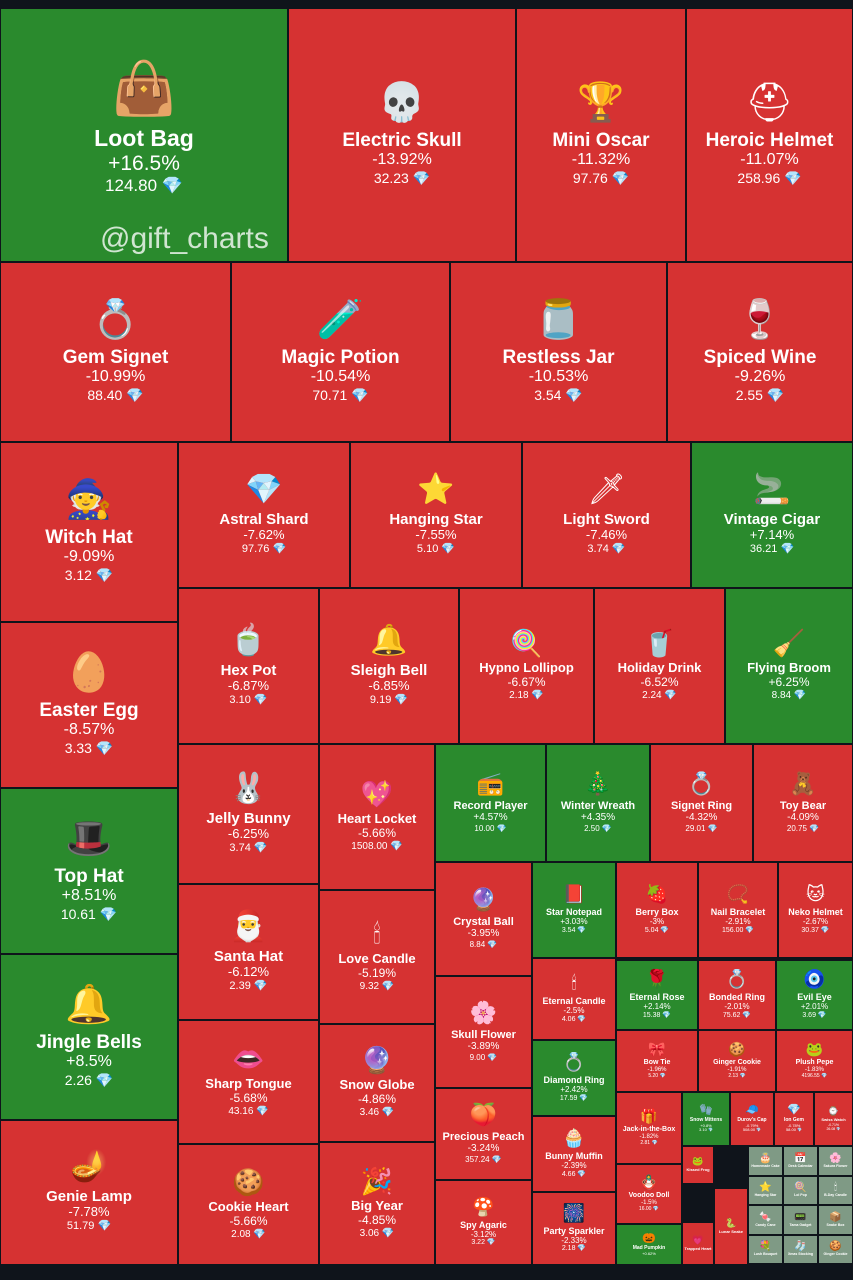 Image resolution: width=853 pixels, height=1280 pixels. Describe the element at coordinates (648, 1143) in the screenshot. I see `item-price: 2.81 💎` at that location.